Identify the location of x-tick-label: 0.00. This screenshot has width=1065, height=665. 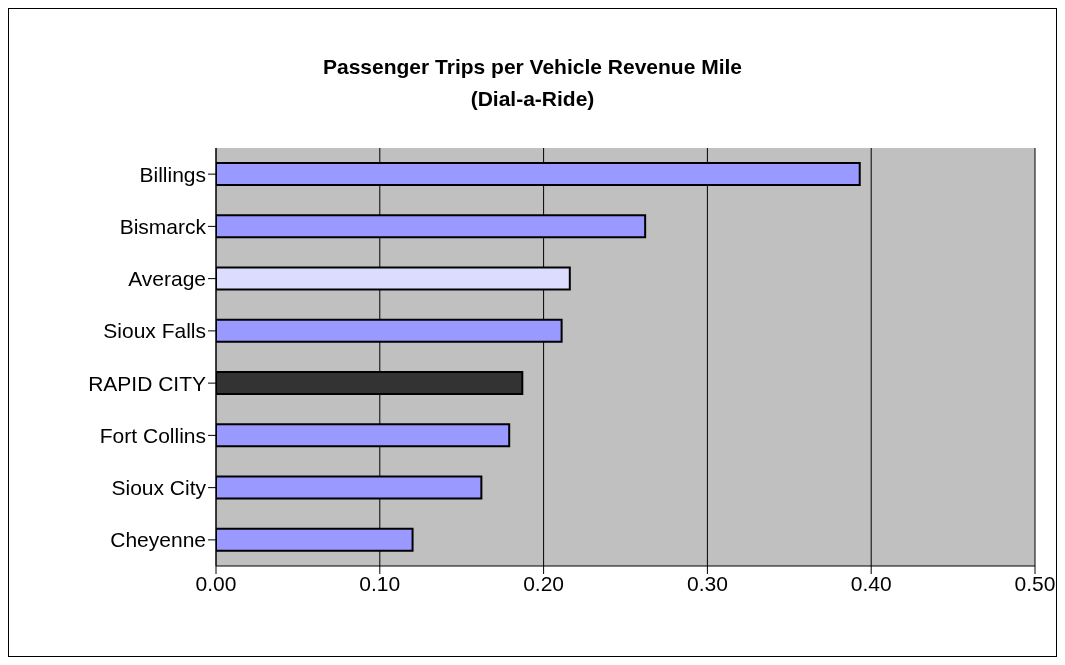
(216, 583).